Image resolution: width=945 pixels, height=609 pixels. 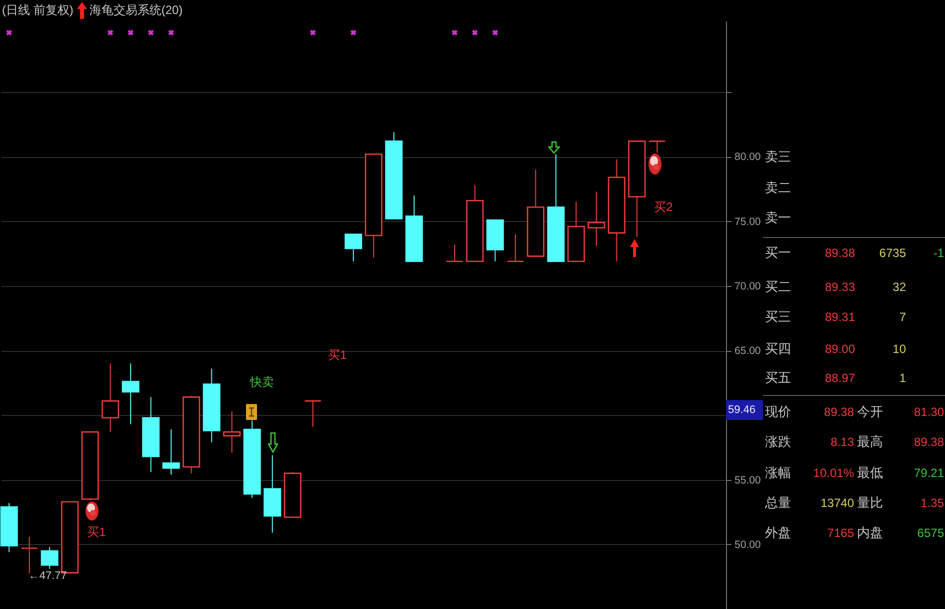 I want to click on text: 89.33, so click(x=839, y=287).